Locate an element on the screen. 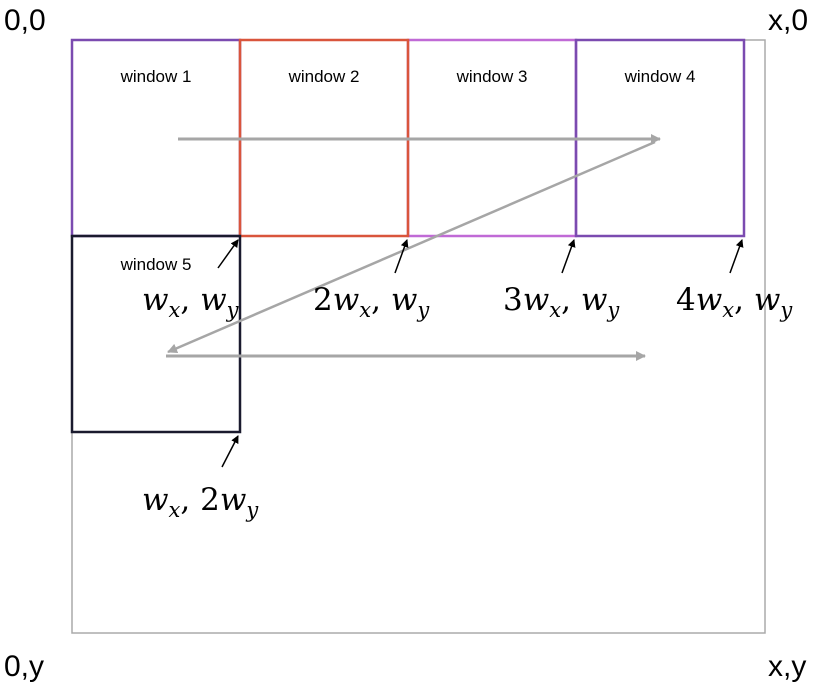 The image size is (827, 688). coord-4-sub-y: y is located at coordinates (786, 310).